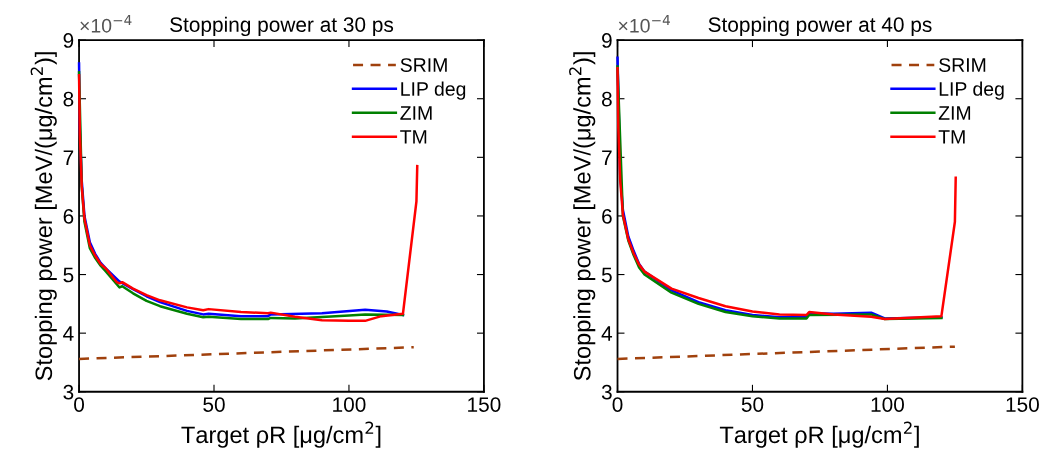  I want to click on chart-title: Stopping power at 40 ps, so click(820, 26).